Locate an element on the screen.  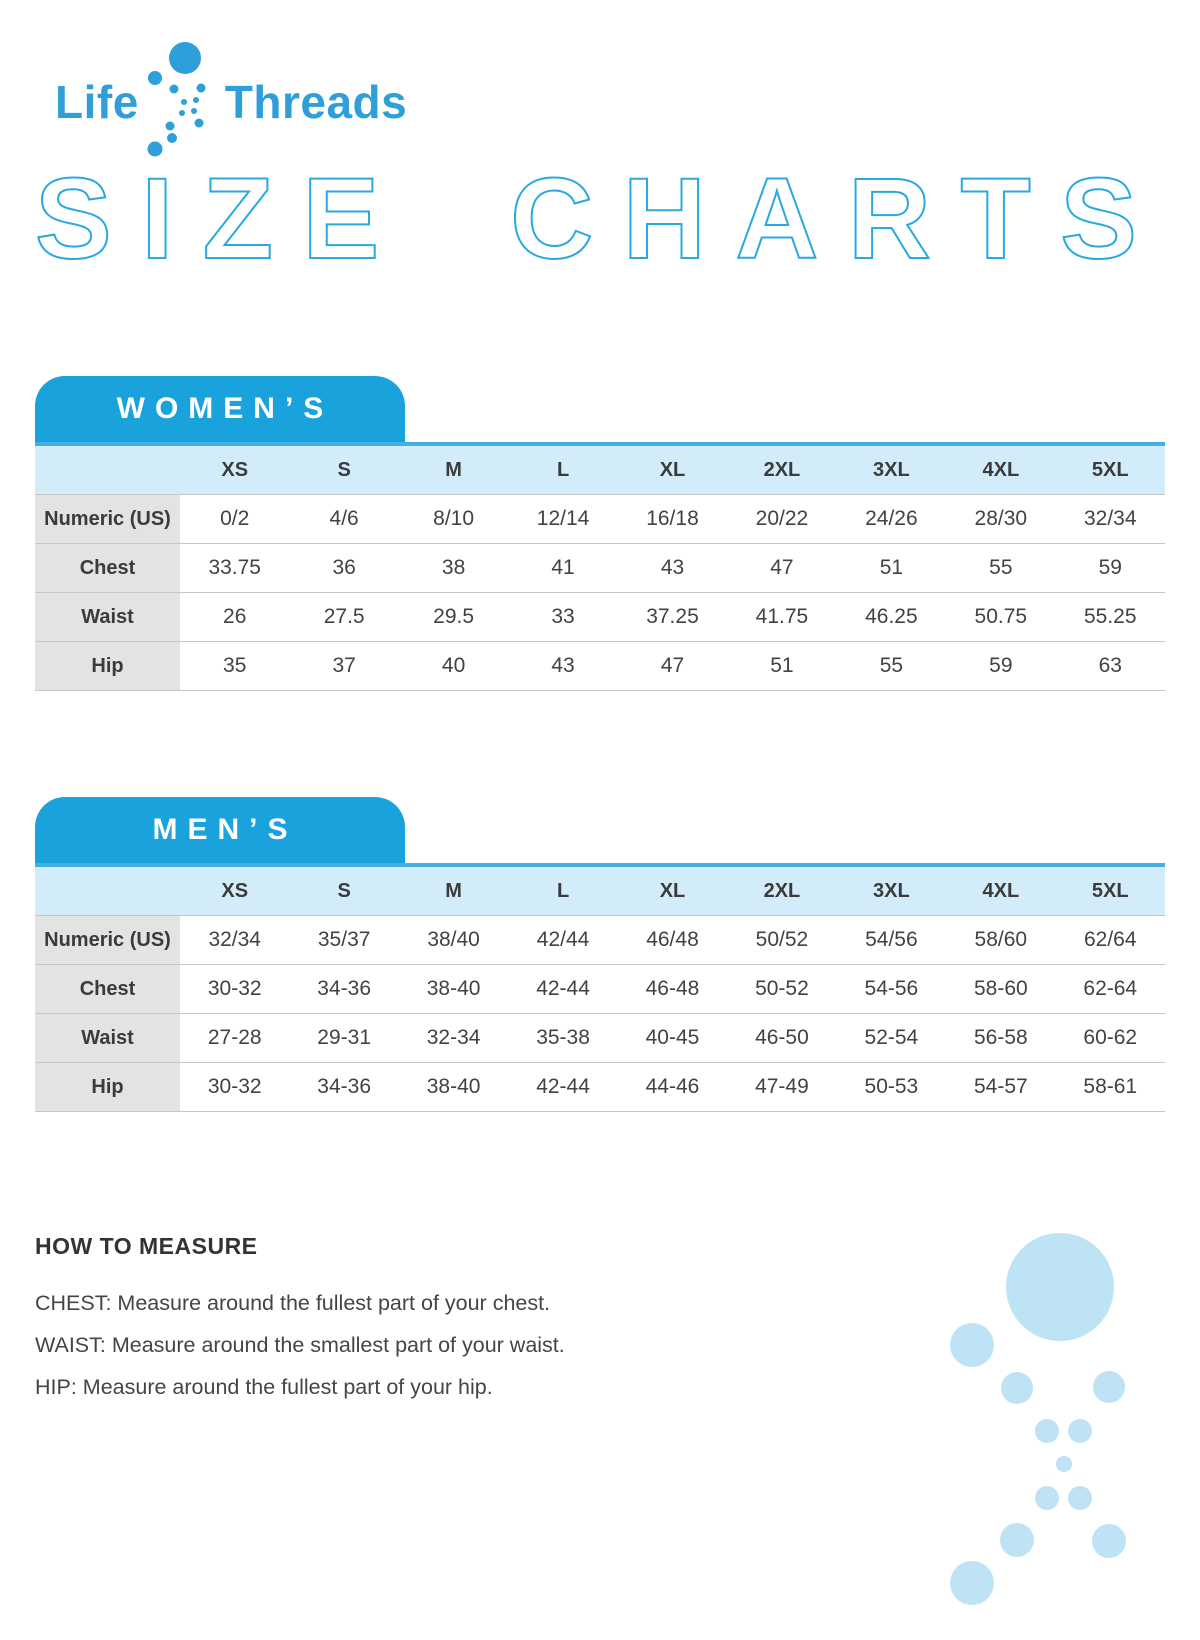
page-title: SIZE CHARTS is located at coordinates (598, 219).